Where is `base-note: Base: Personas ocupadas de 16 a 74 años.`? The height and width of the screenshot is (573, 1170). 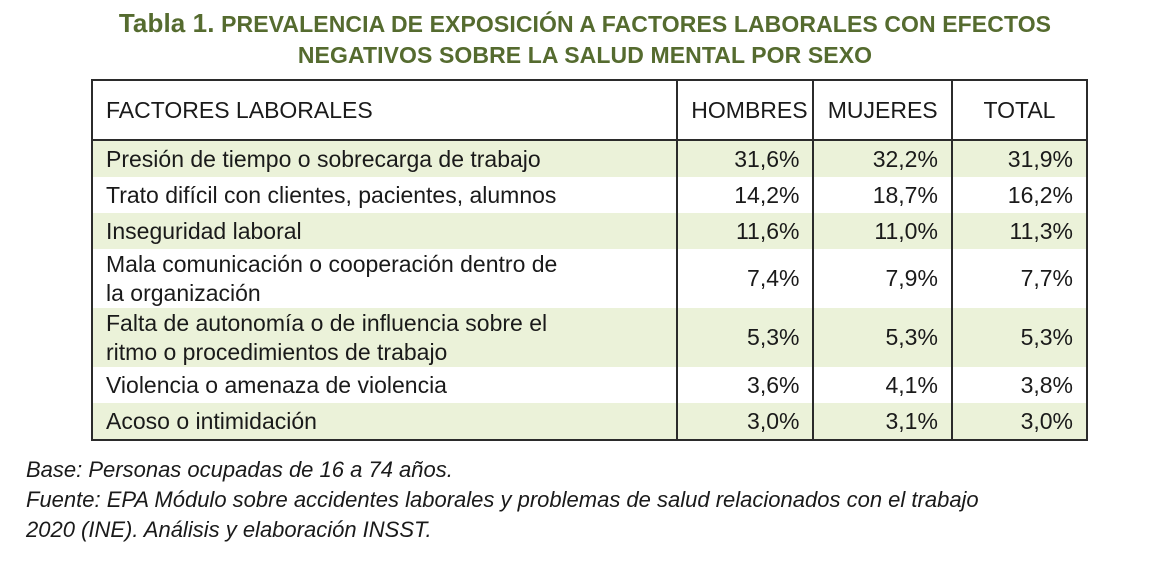 base-note: Base: Personas ocupadas de 16 a 74 años. is located at coordinates (239, 469).